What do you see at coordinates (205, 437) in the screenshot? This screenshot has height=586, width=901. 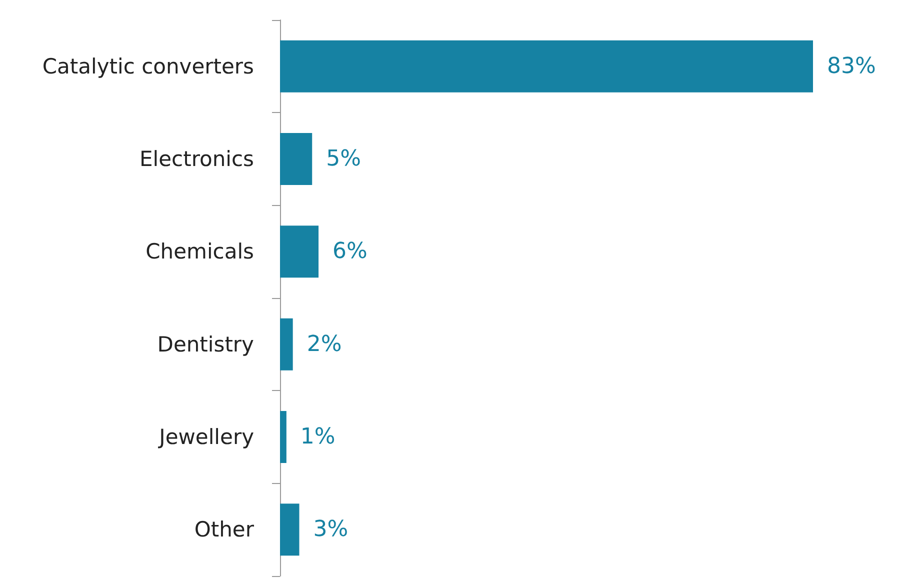 I see `y-tick-label: Jewellery` at bounding box center [205, 437].